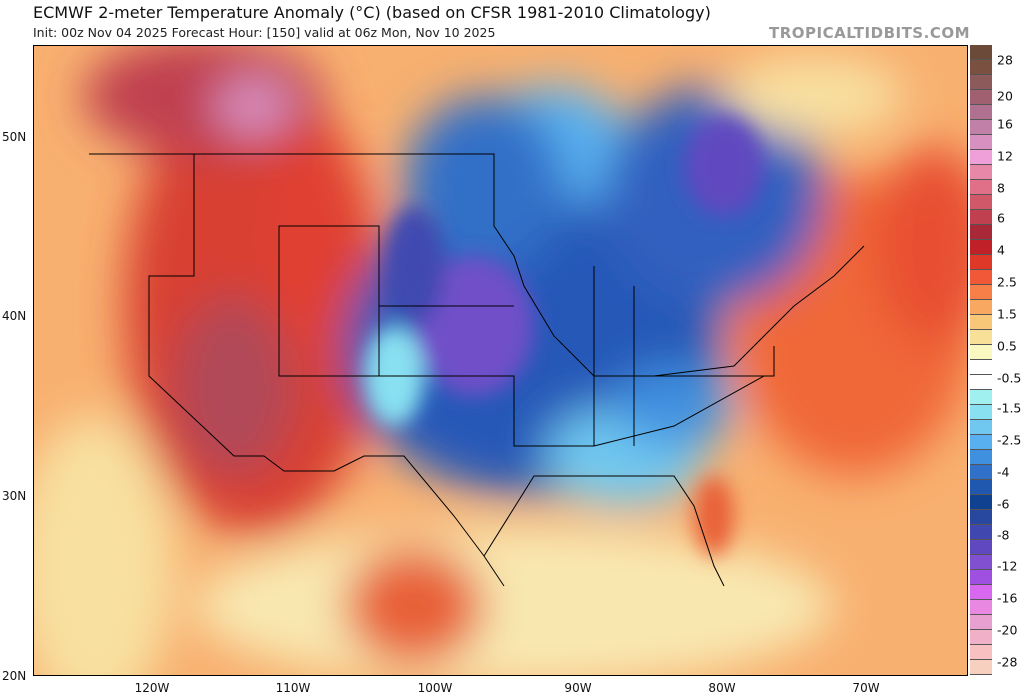 This screenshot has width=1024, height=696. I want to click on colorbar-label: -0.5, so click(1009, 378).